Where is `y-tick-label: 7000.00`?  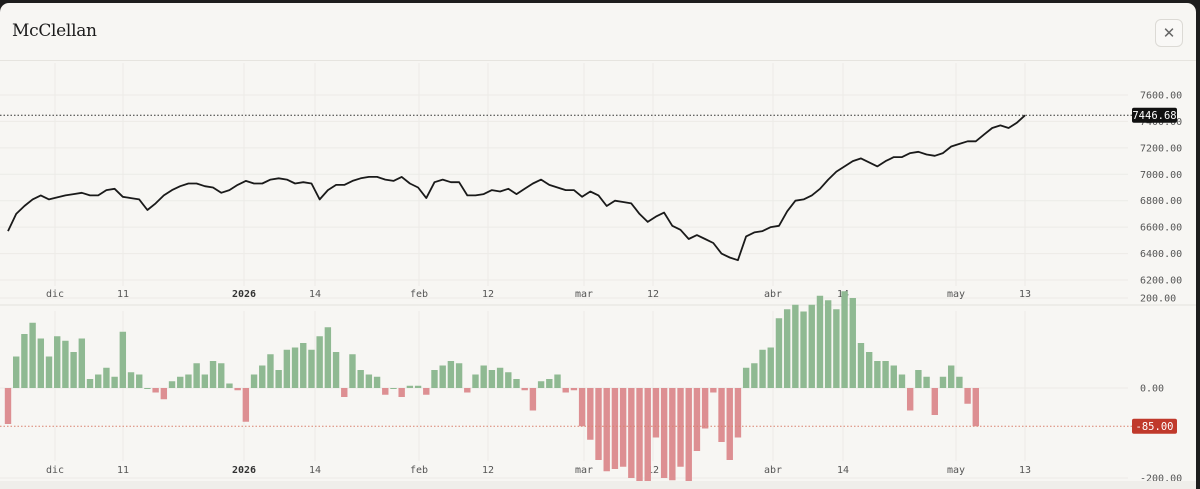 y-tick-label: 7000.00 is located at coordinates (1161, 175).